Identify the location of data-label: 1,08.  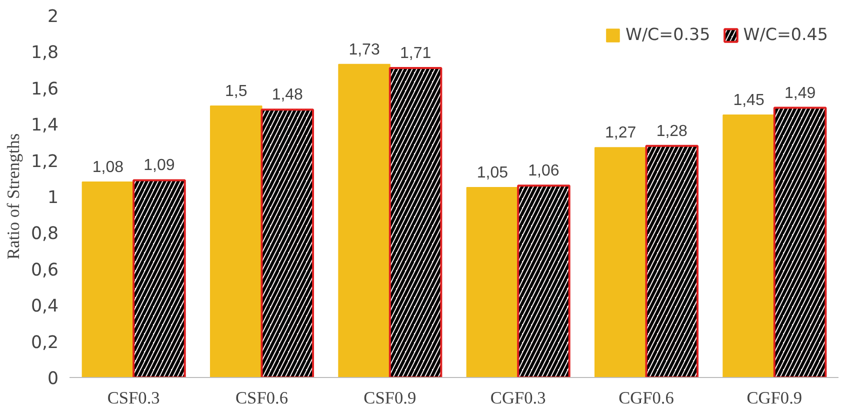
(108, 167).